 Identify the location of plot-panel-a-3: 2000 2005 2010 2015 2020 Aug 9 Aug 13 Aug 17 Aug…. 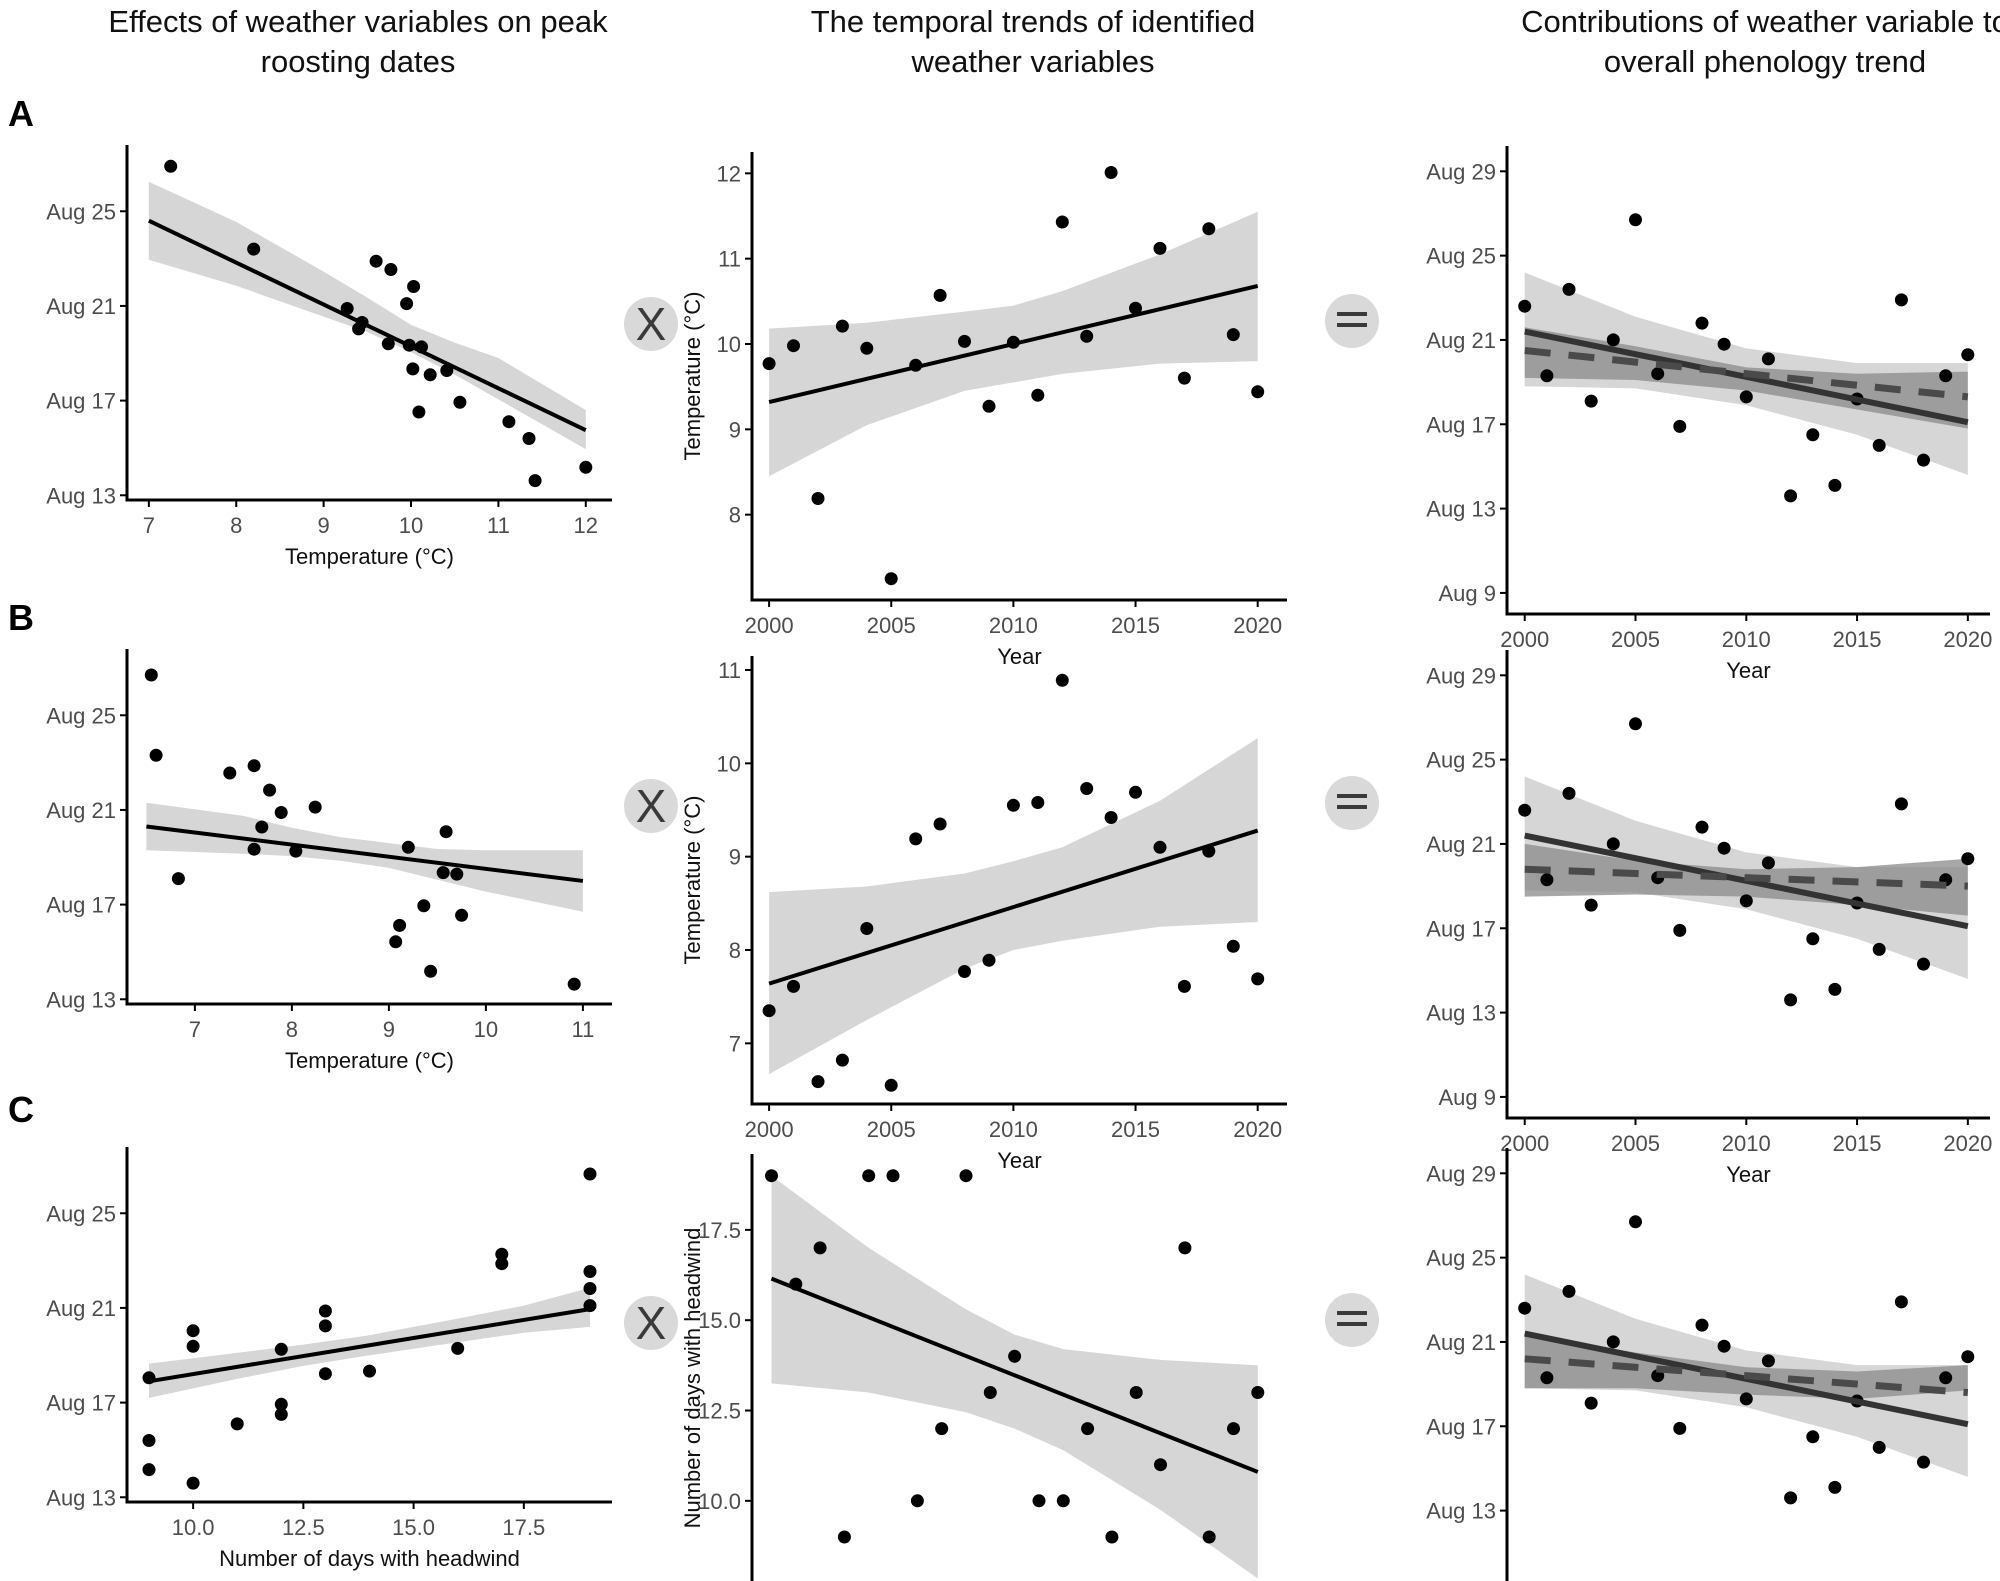
(1709, 414).